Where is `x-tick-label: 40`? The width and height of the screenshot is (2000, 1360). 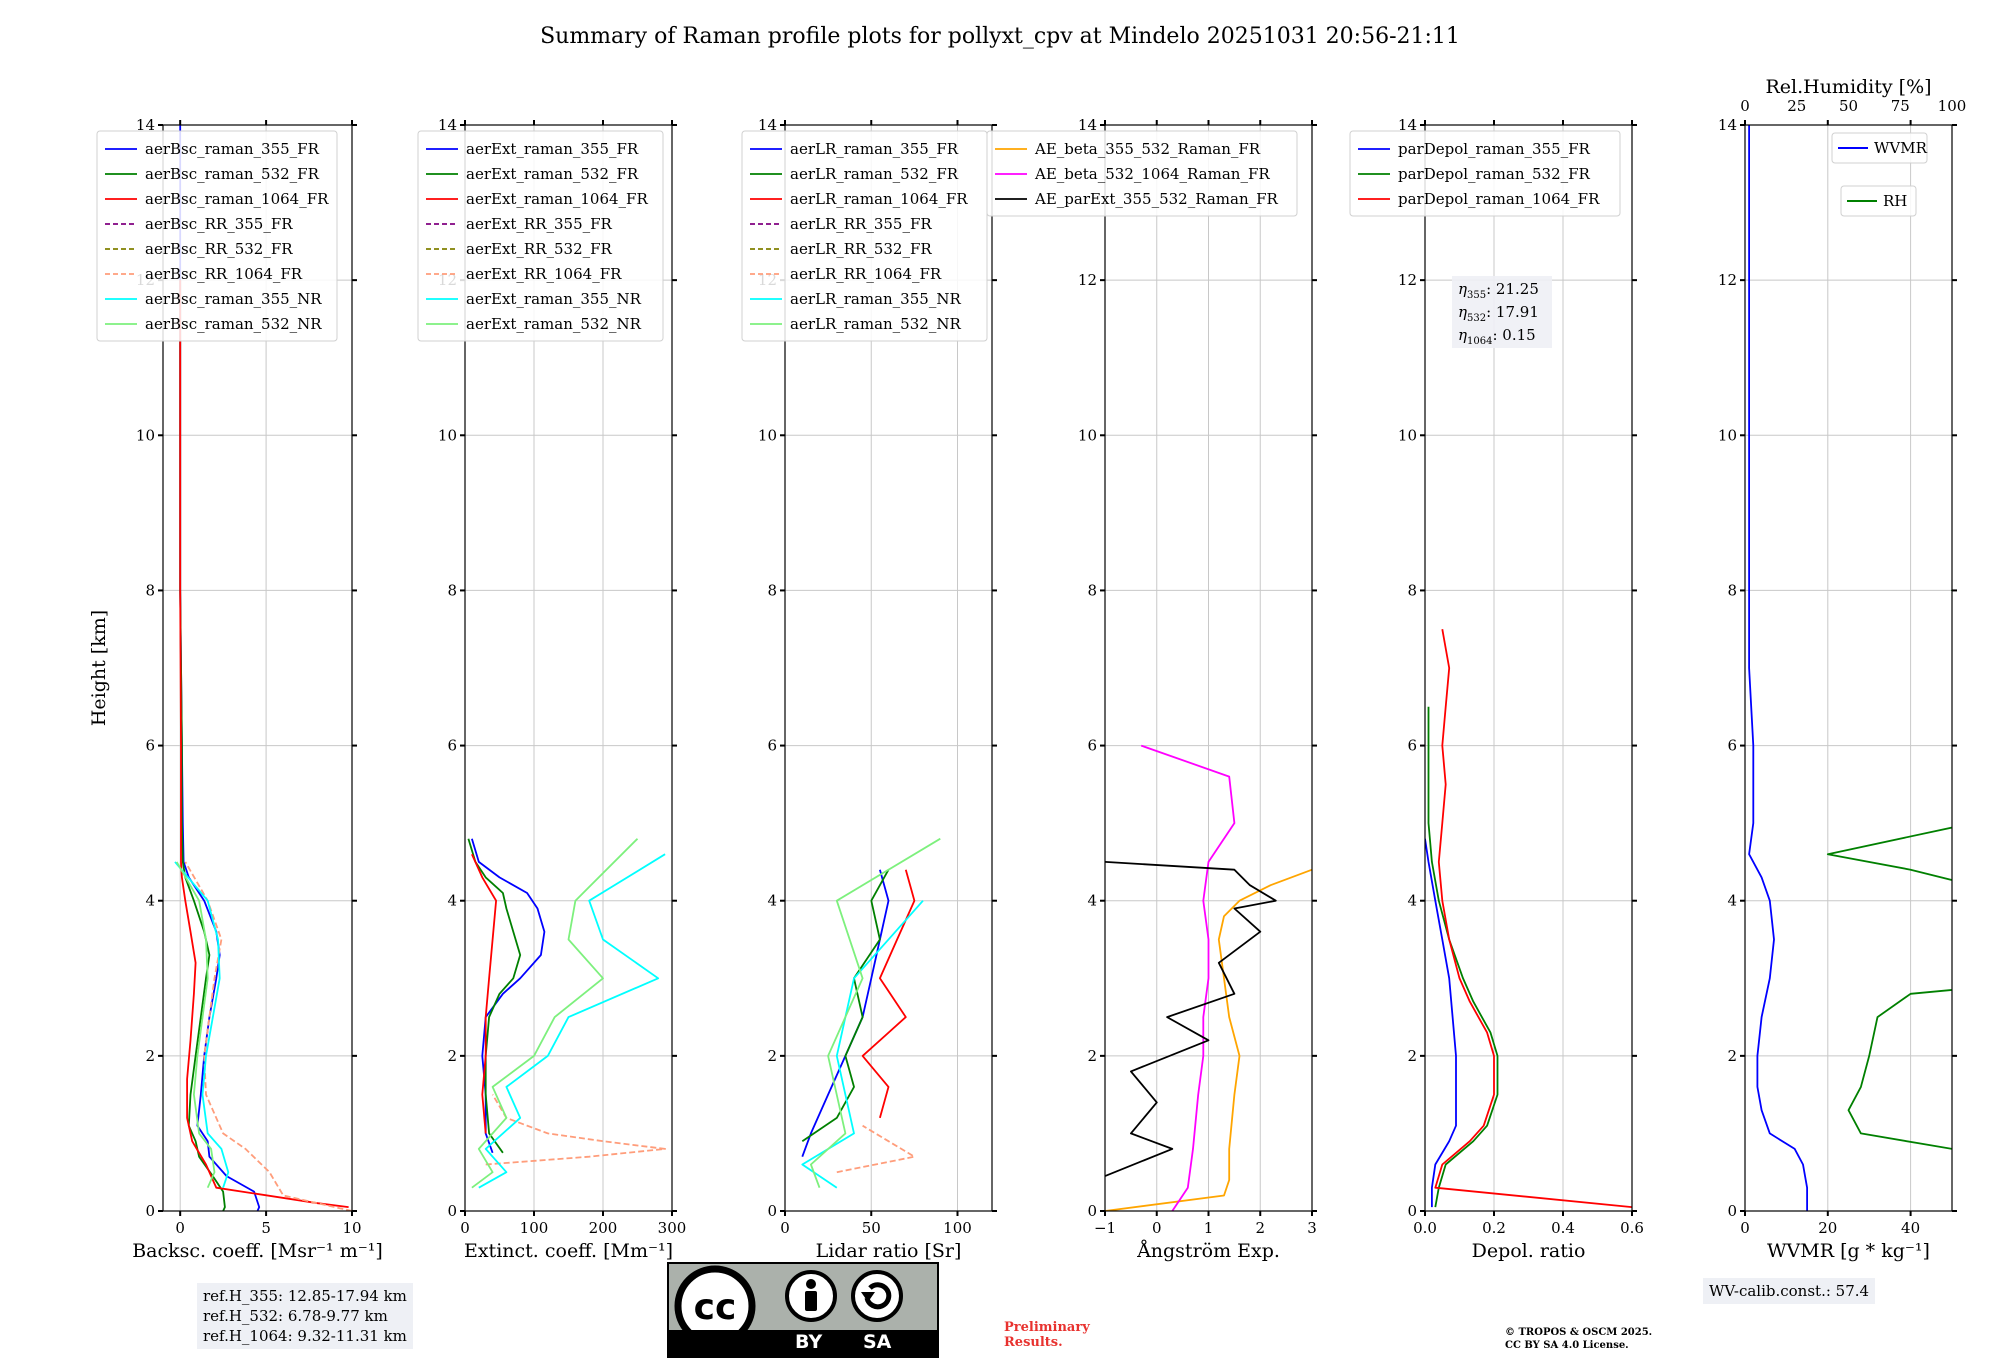 x-tick-label: 40 is located at coordinates (1910, 1228).